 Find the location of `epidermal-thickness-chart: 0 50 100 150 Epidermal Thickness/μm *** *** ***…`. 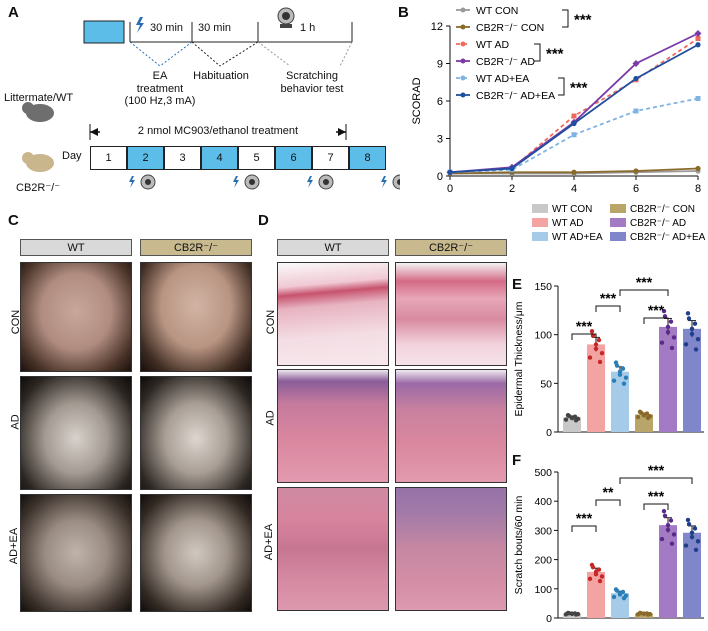

epidermal-thickness-chart: 0 50 100 150 Epidermal Thickness/μm *** *** ***… is located at coordinates (608, 356).